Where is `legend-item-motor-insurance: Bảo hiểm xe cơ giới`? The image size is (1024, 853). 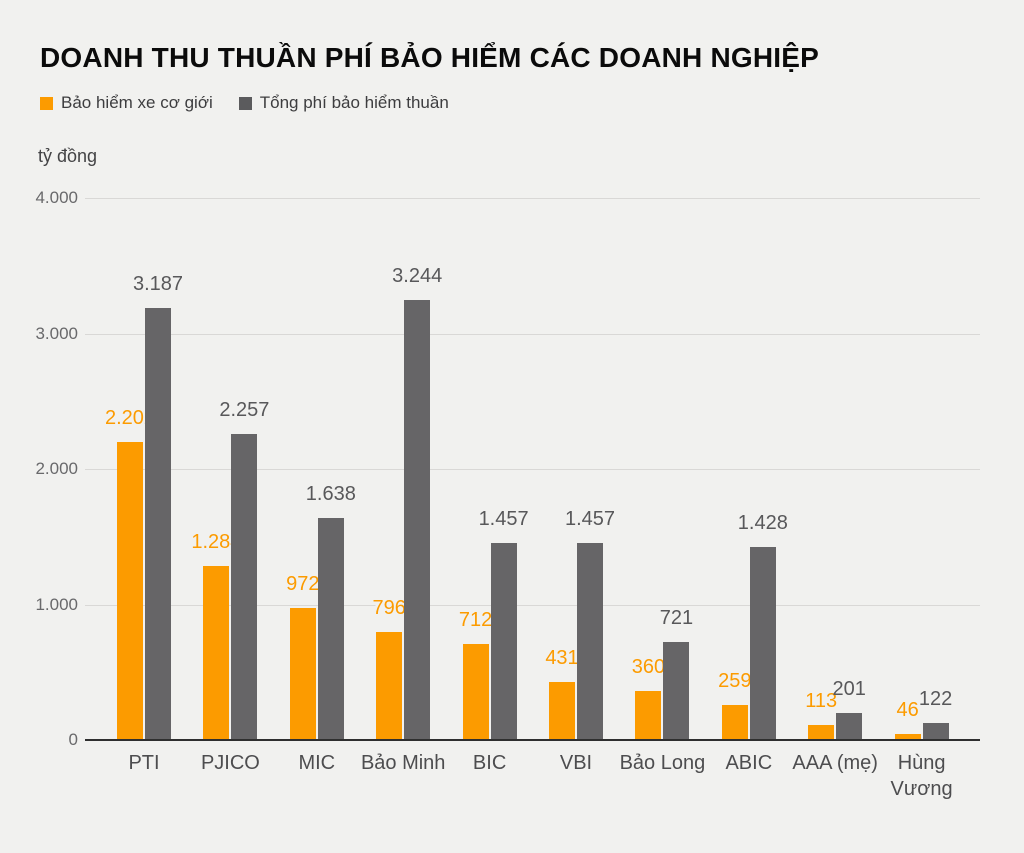
legend-item-motor-insurance: Bảo hiểm xe cơ giới is located at coordinates (126, 103).